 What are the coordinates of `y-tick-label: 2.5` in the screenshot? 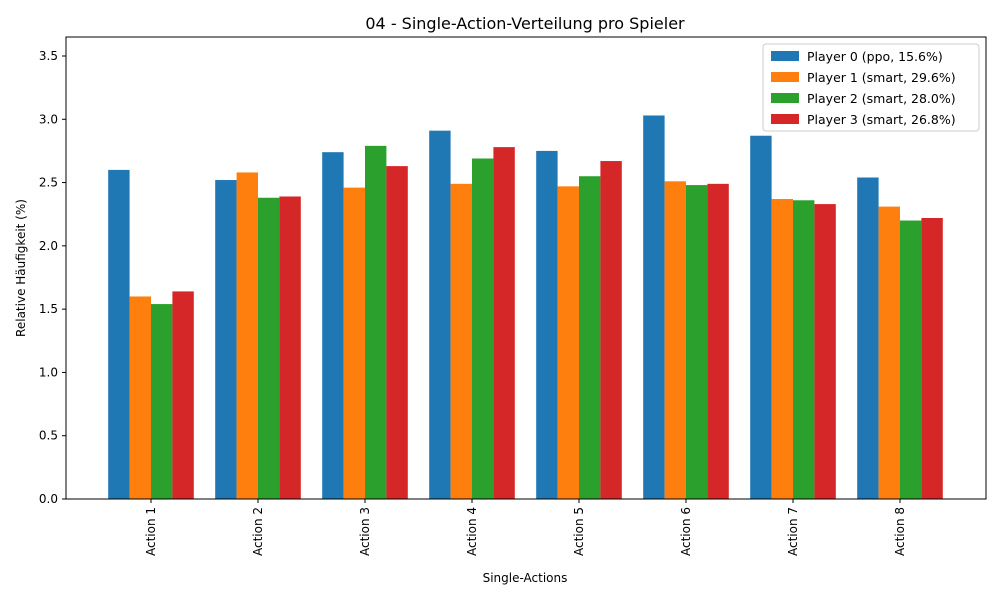 It's located at (48, 183).